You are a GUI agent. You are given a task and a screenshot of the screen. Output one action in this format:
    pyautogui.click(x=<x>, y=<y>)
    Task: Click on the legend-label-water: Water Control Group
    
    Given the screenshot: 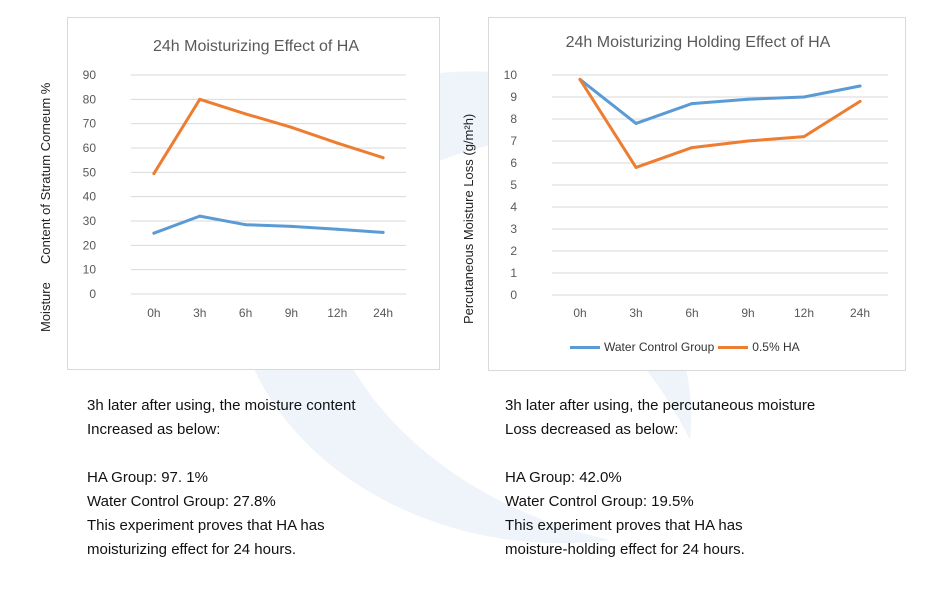 What is the action you would take?
    pyautogui.click(x=659, y=347)
    